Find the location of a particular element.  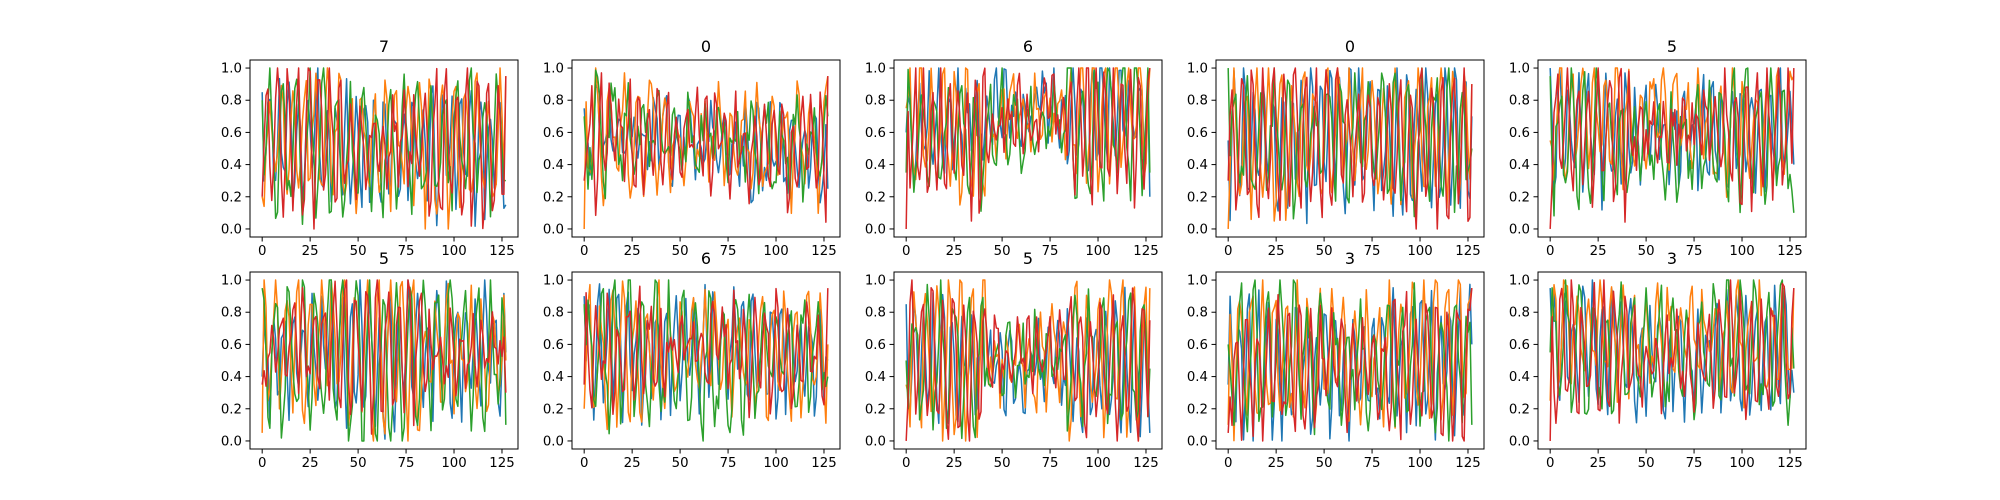

panel-8: 0 25 50 75 100 125 0.0 0.2 0.4 0.6 0.8 1.0 5 is located at coordinates (1014, 360).